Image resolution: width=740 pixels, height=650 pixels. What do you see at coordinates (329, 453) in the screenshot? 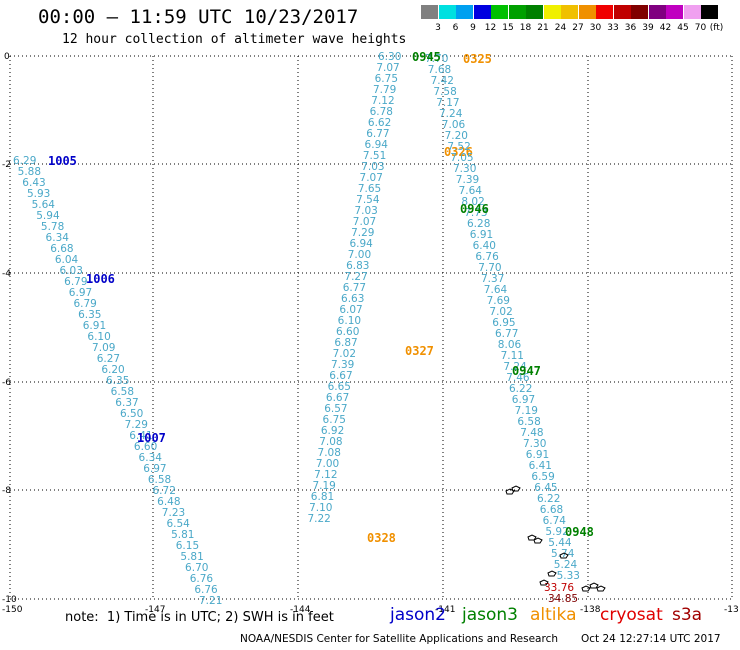
I see `wave-height-value: 7.08` at bounding box center [329, 453].